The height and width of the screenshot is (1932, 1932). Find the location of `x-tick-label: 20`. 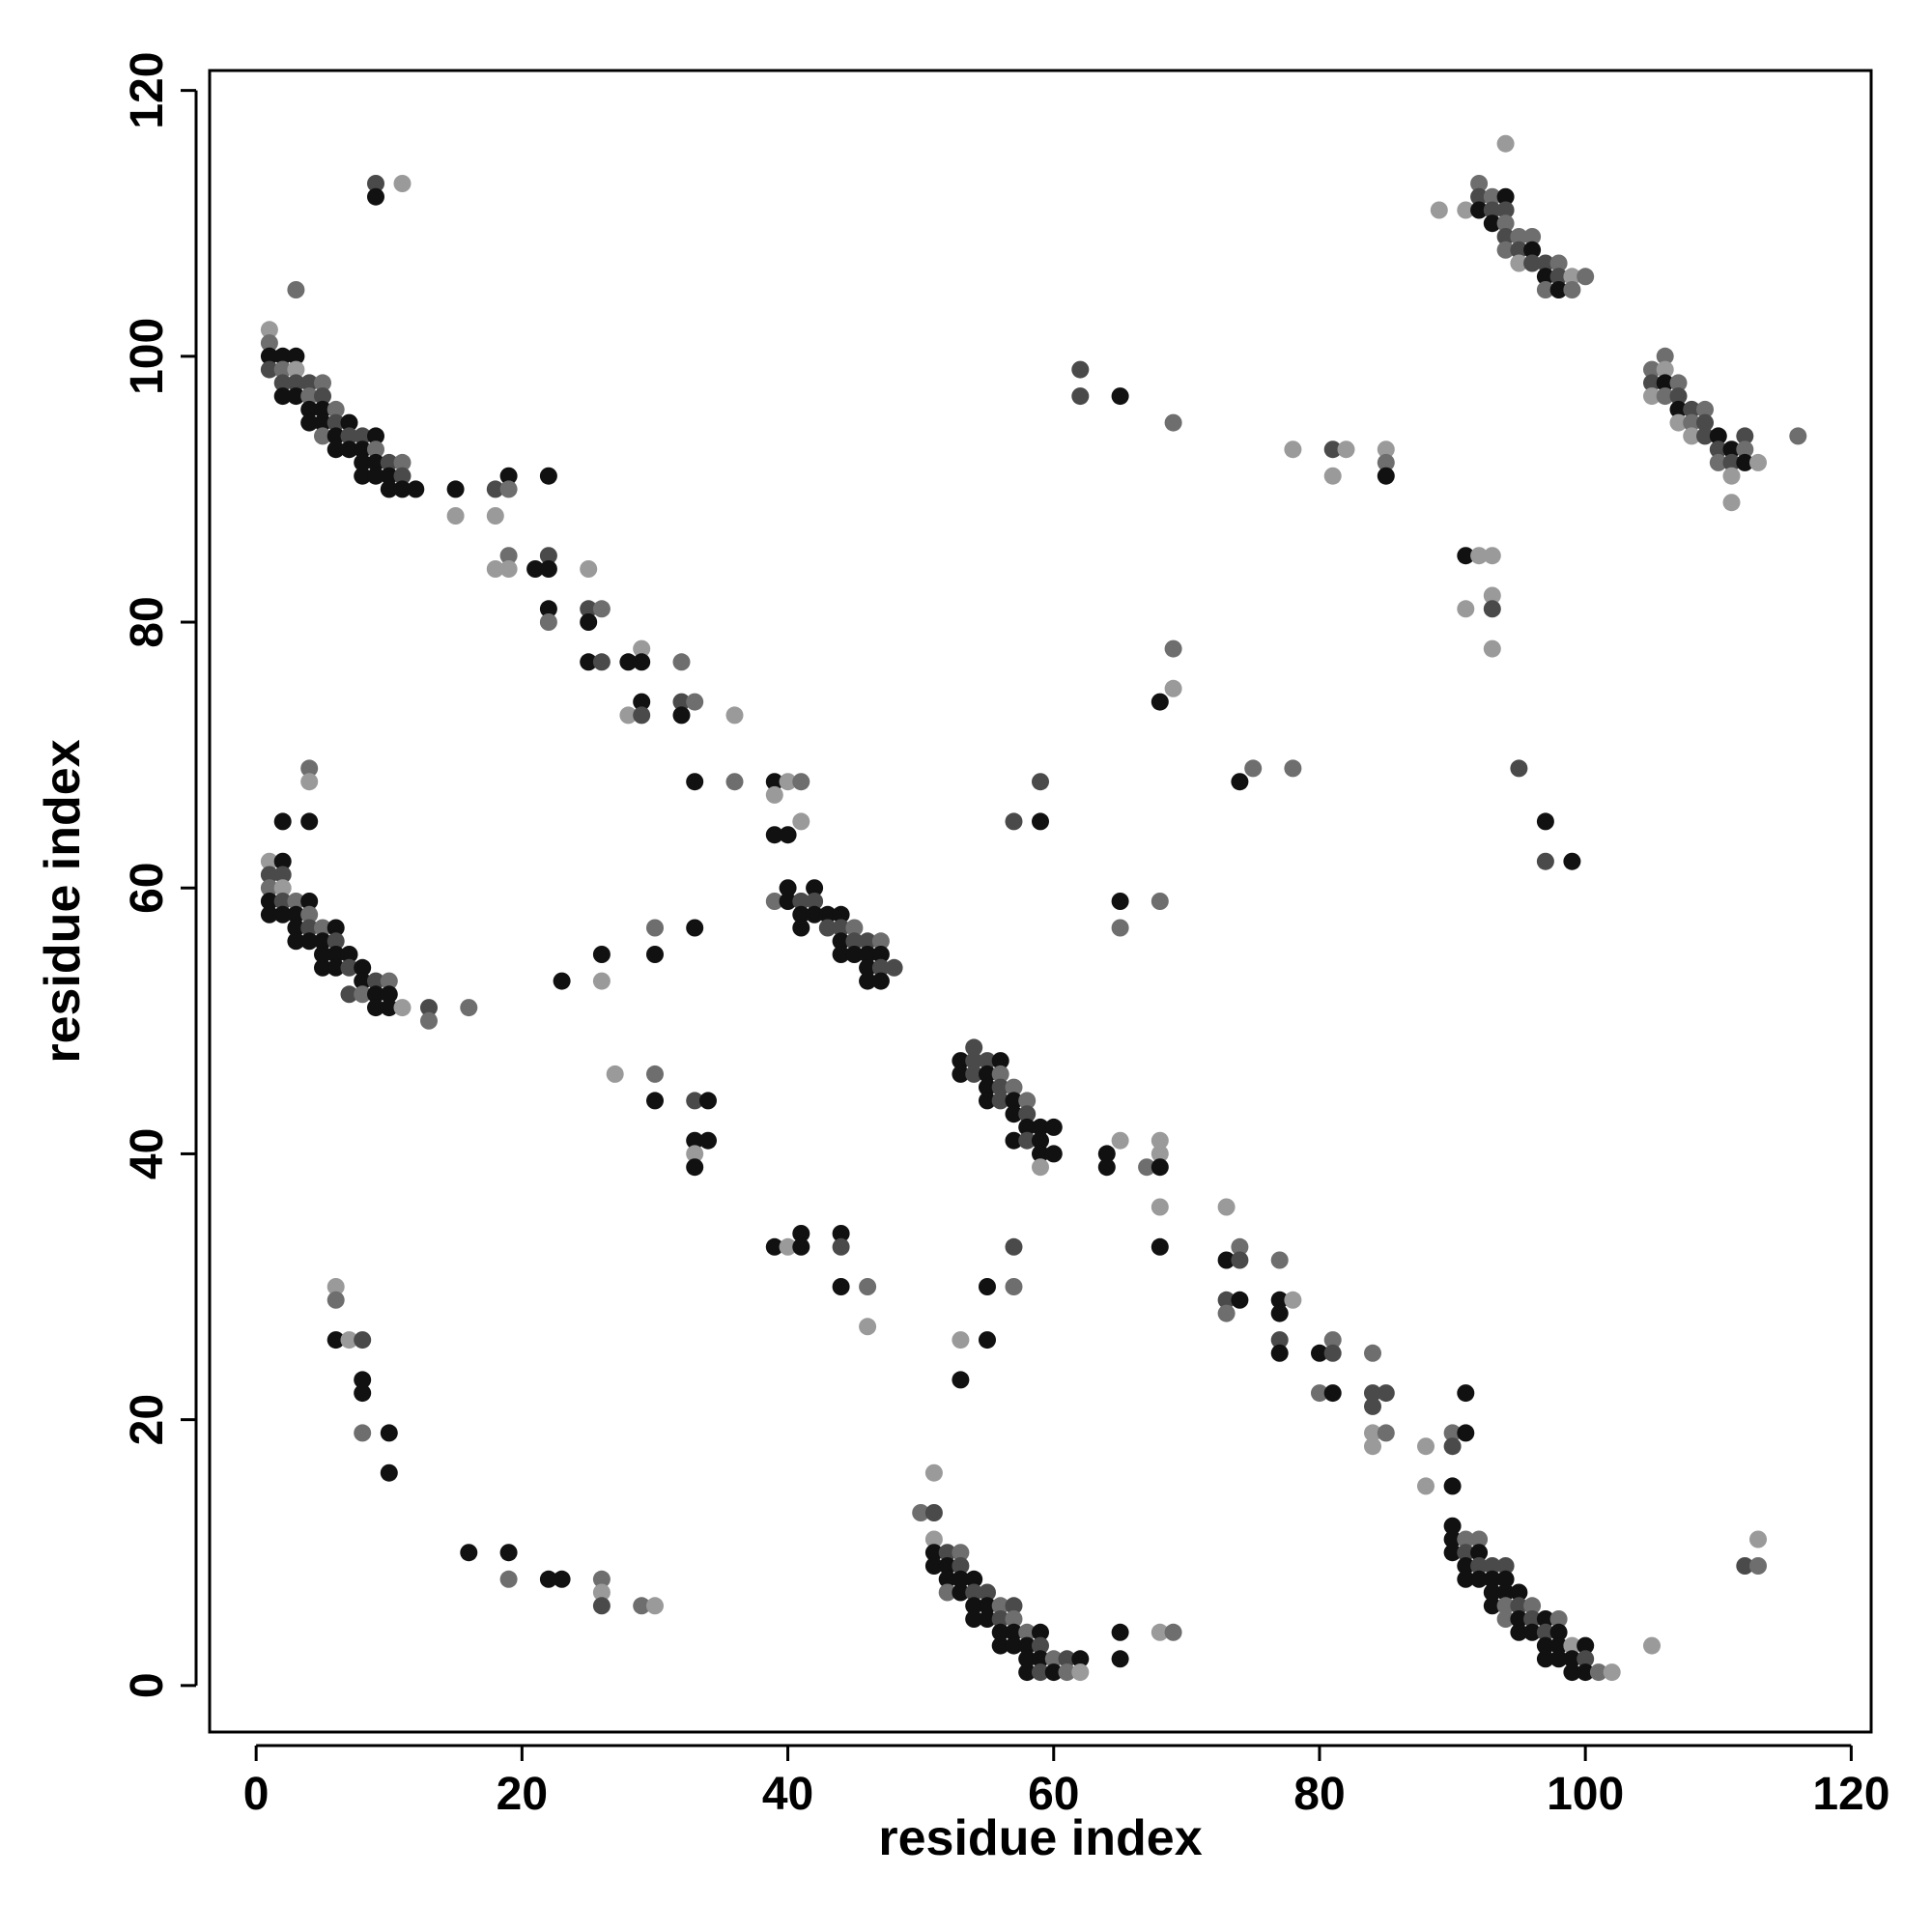

x-tick-label: 20 is located at coordinates (522, 1794).